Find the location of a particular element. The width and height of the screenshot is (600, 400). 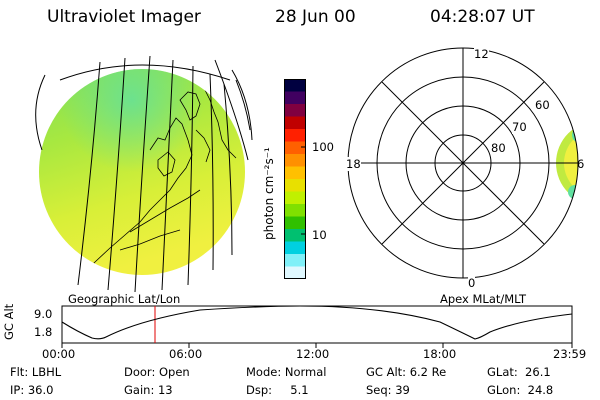

altitude-xtick-0000: 00:00 is located at coordinates (59, 354).